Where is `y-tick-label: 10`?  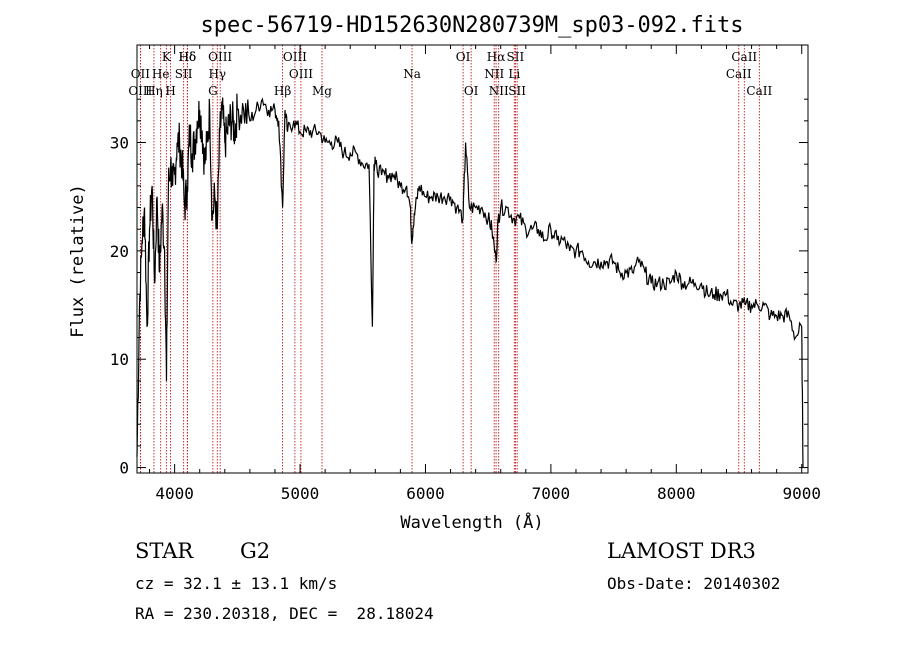 y-tick-label: 10 is located at coordinates (119, 359).